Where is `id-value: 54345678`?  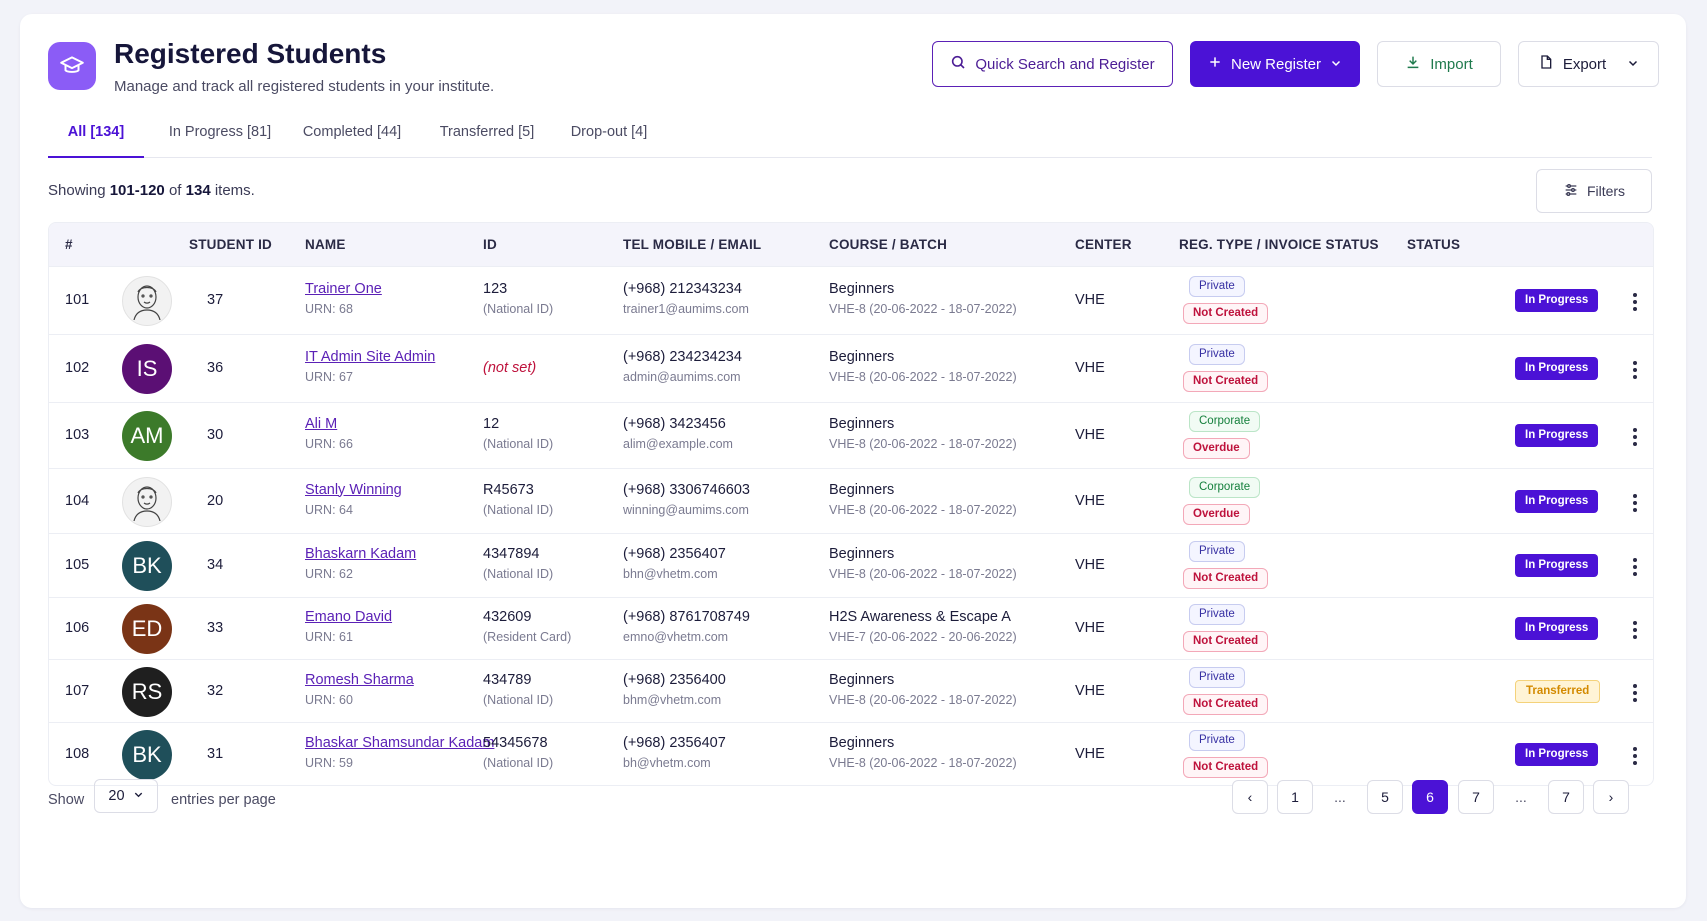 id-value: 54345678 is located at coordinates (515, 742).